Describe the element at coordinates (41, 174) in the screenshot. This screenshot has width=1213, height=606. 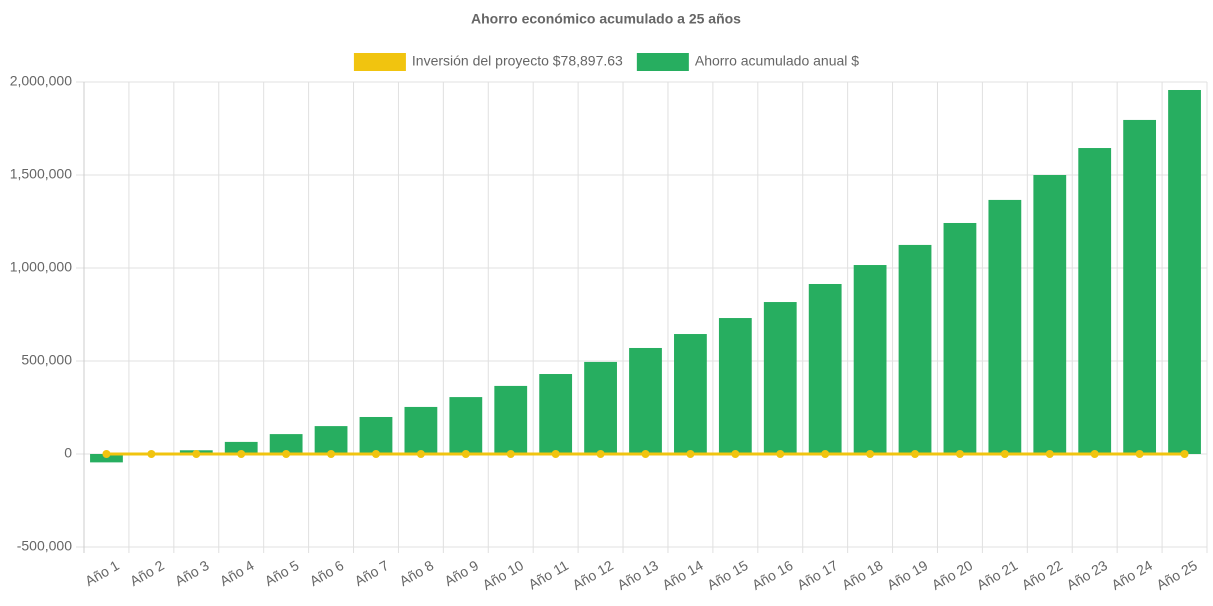
I see `y-tick-label: 1,500,000` at that location.